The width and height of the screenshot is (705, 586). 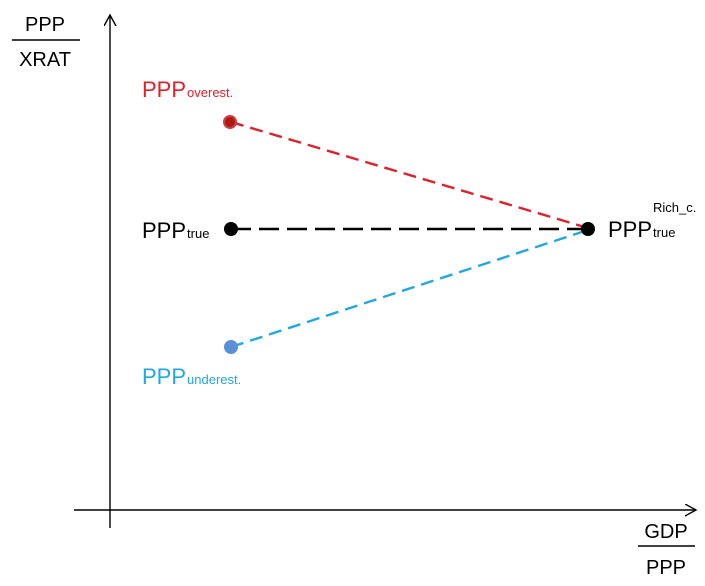 What do you see at coordinates (666, 568) in the screenshot?
I see `x-axis-denominator: PPP` at bounding box center [666, 568].